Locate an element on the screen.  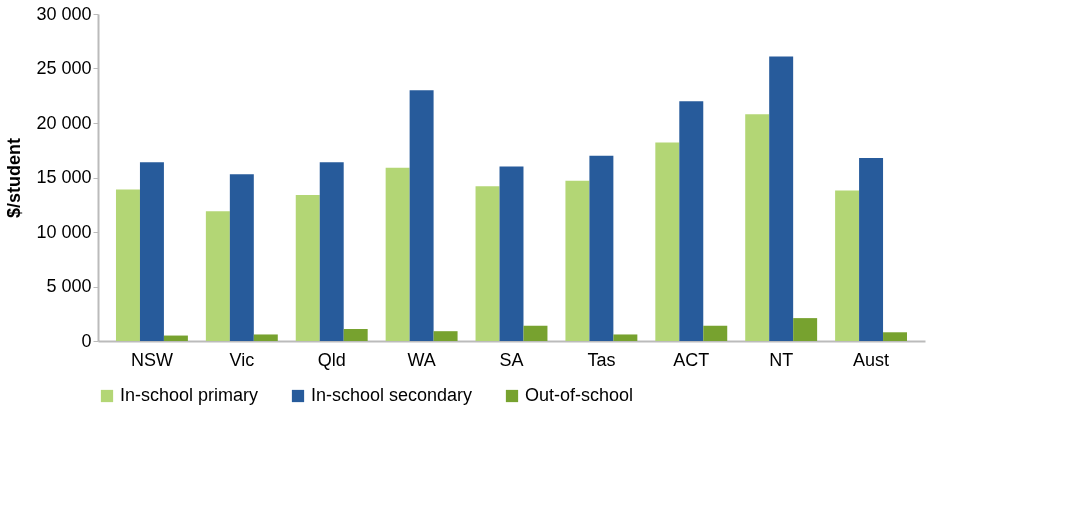
legend-label: In-school primary is located at coordinates (189, 395).